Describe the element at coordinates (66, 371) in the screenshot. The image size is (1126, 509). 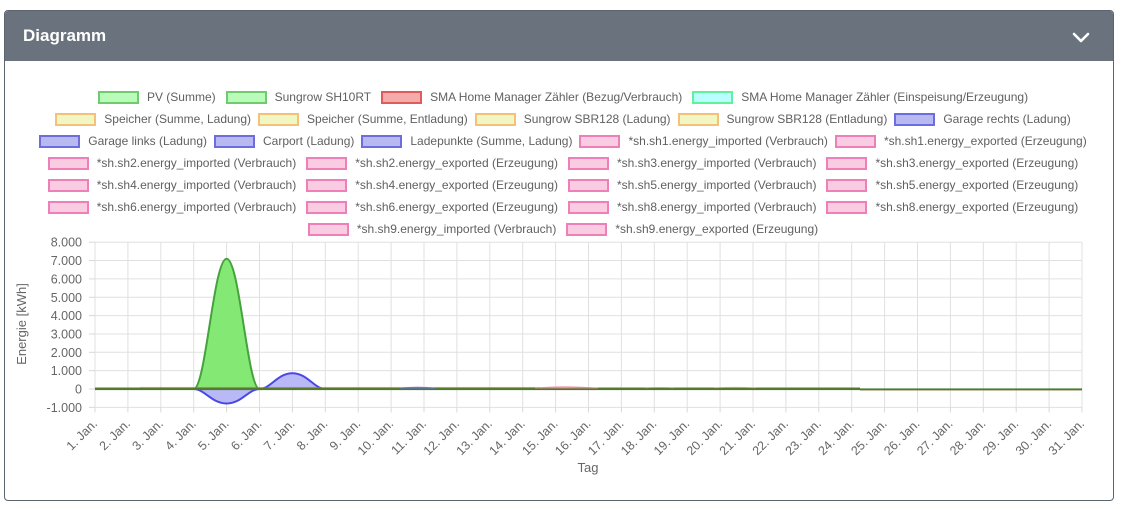
I see `svg-text: 1.000` at that location.